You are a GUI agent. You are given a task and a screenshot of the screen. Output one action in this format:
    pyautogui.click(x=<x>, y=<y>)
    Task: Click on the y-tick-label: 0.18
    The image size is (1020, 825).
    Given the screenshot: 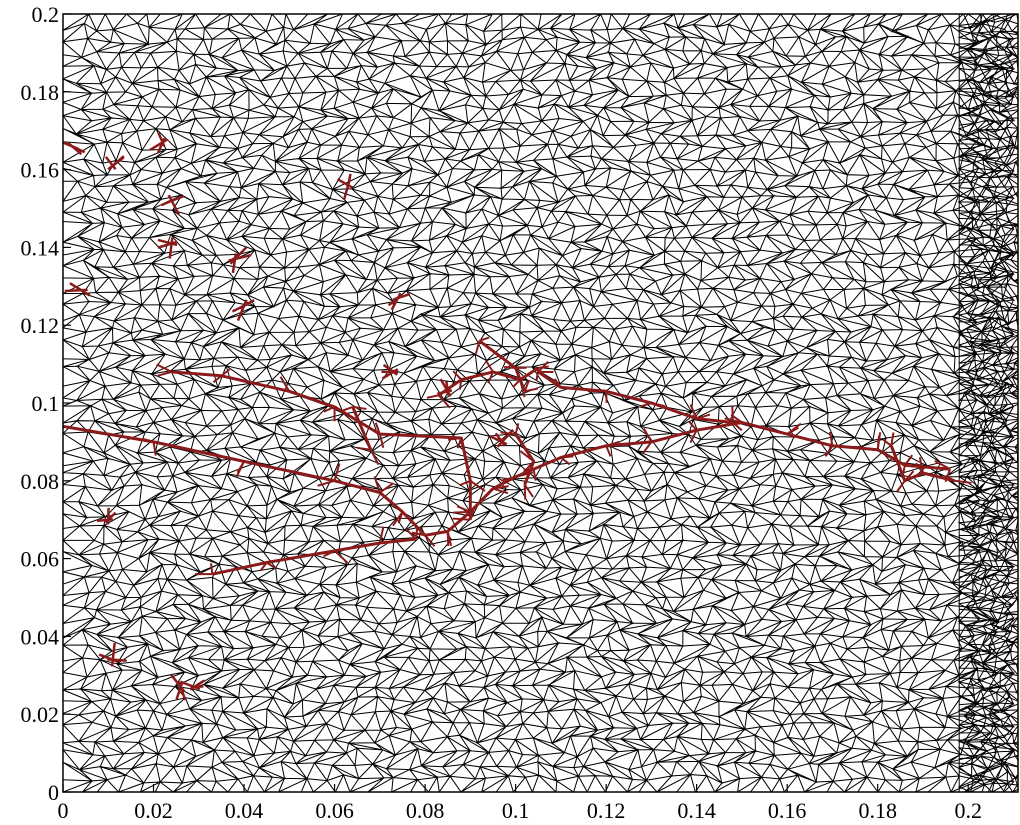 What is the action you would take?
    pyautogui.click(x=40, y=92)
    